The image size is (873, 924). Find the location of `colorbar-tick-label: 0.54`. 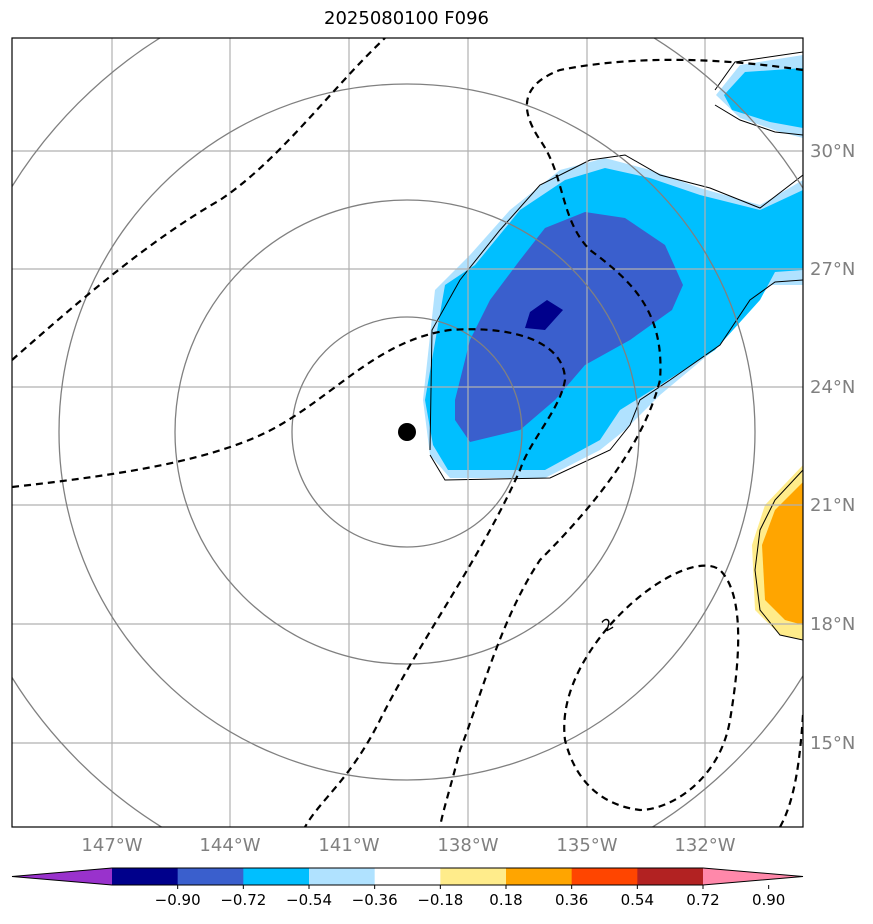

colorbar-tick-label: 0.54 is located at coordinates (637, 900).